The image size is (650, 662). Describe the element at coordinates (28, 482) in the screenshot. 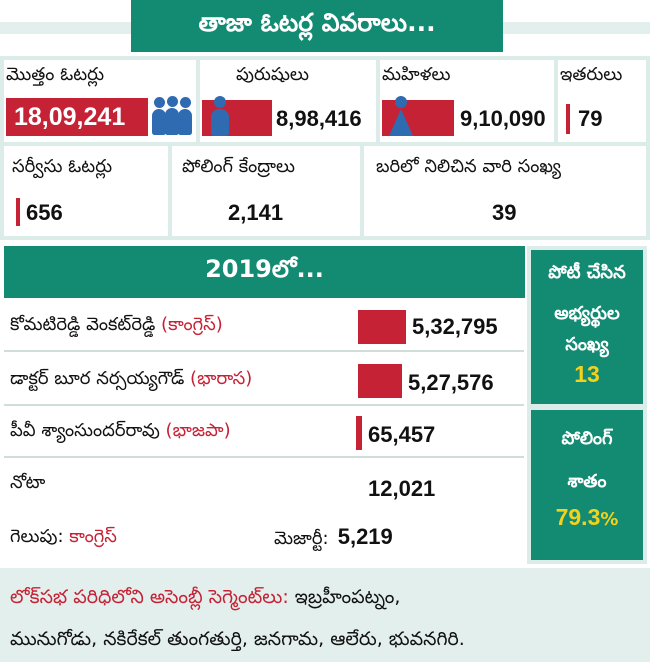

I see `nota-label: నోటా` at that location.